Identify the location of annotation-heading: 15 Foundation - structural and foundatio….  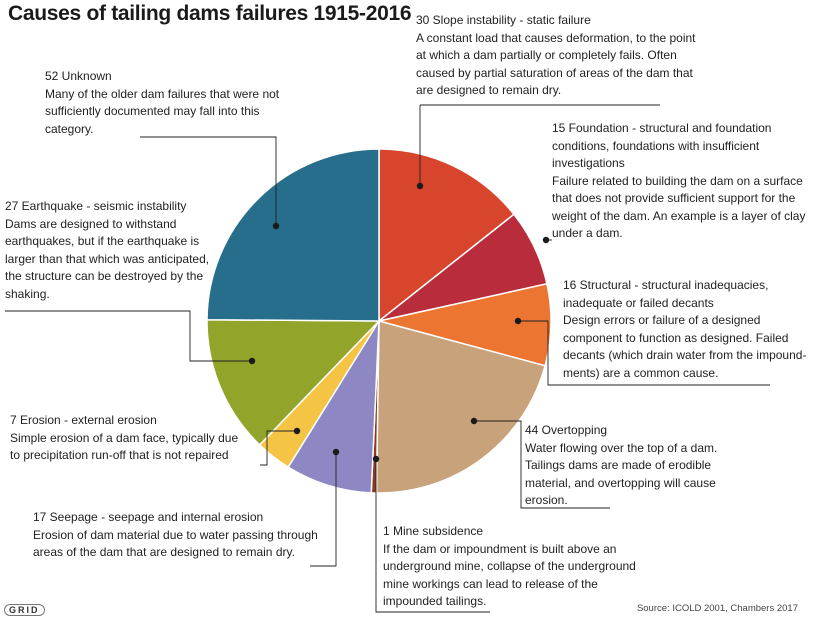
(662, 128).